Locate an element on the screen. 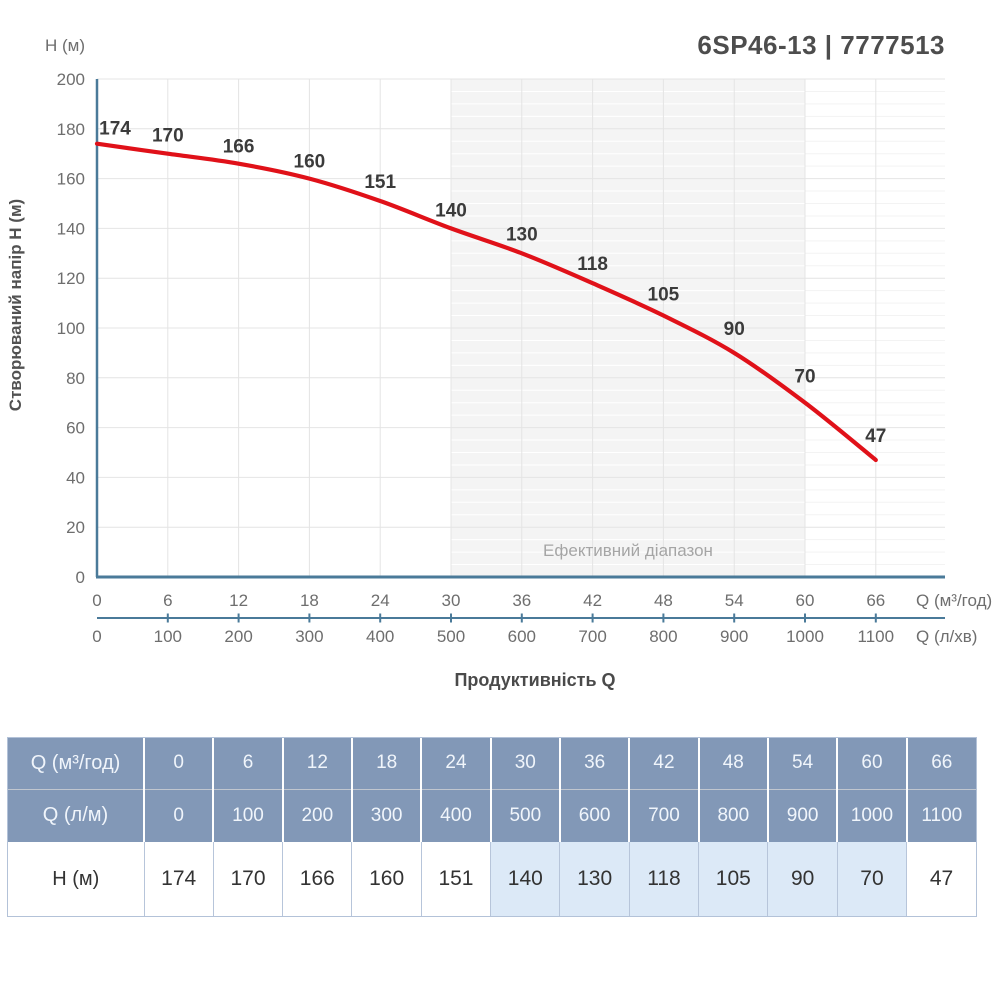  x-tick-label-lmin: 1100 is located at coordinates (876, 636).